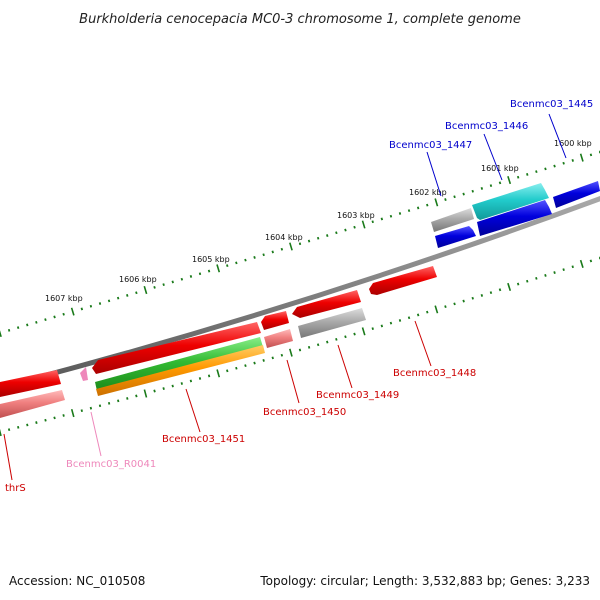 Image resolution: width=600 pixels, height=600 pixels. Describe the element at coordinates (180, 370) in the screenshot. I see `gene-bcenmc03-1451-orange-feature` at that location.